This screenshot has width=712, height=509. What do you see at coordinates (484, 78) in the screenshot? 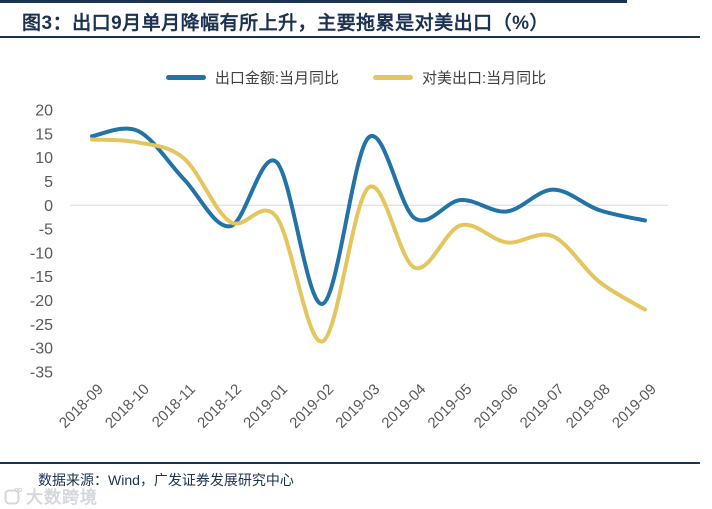
I see `legend-label: 对美出口:当月同比` at bounding box center [484, 78].